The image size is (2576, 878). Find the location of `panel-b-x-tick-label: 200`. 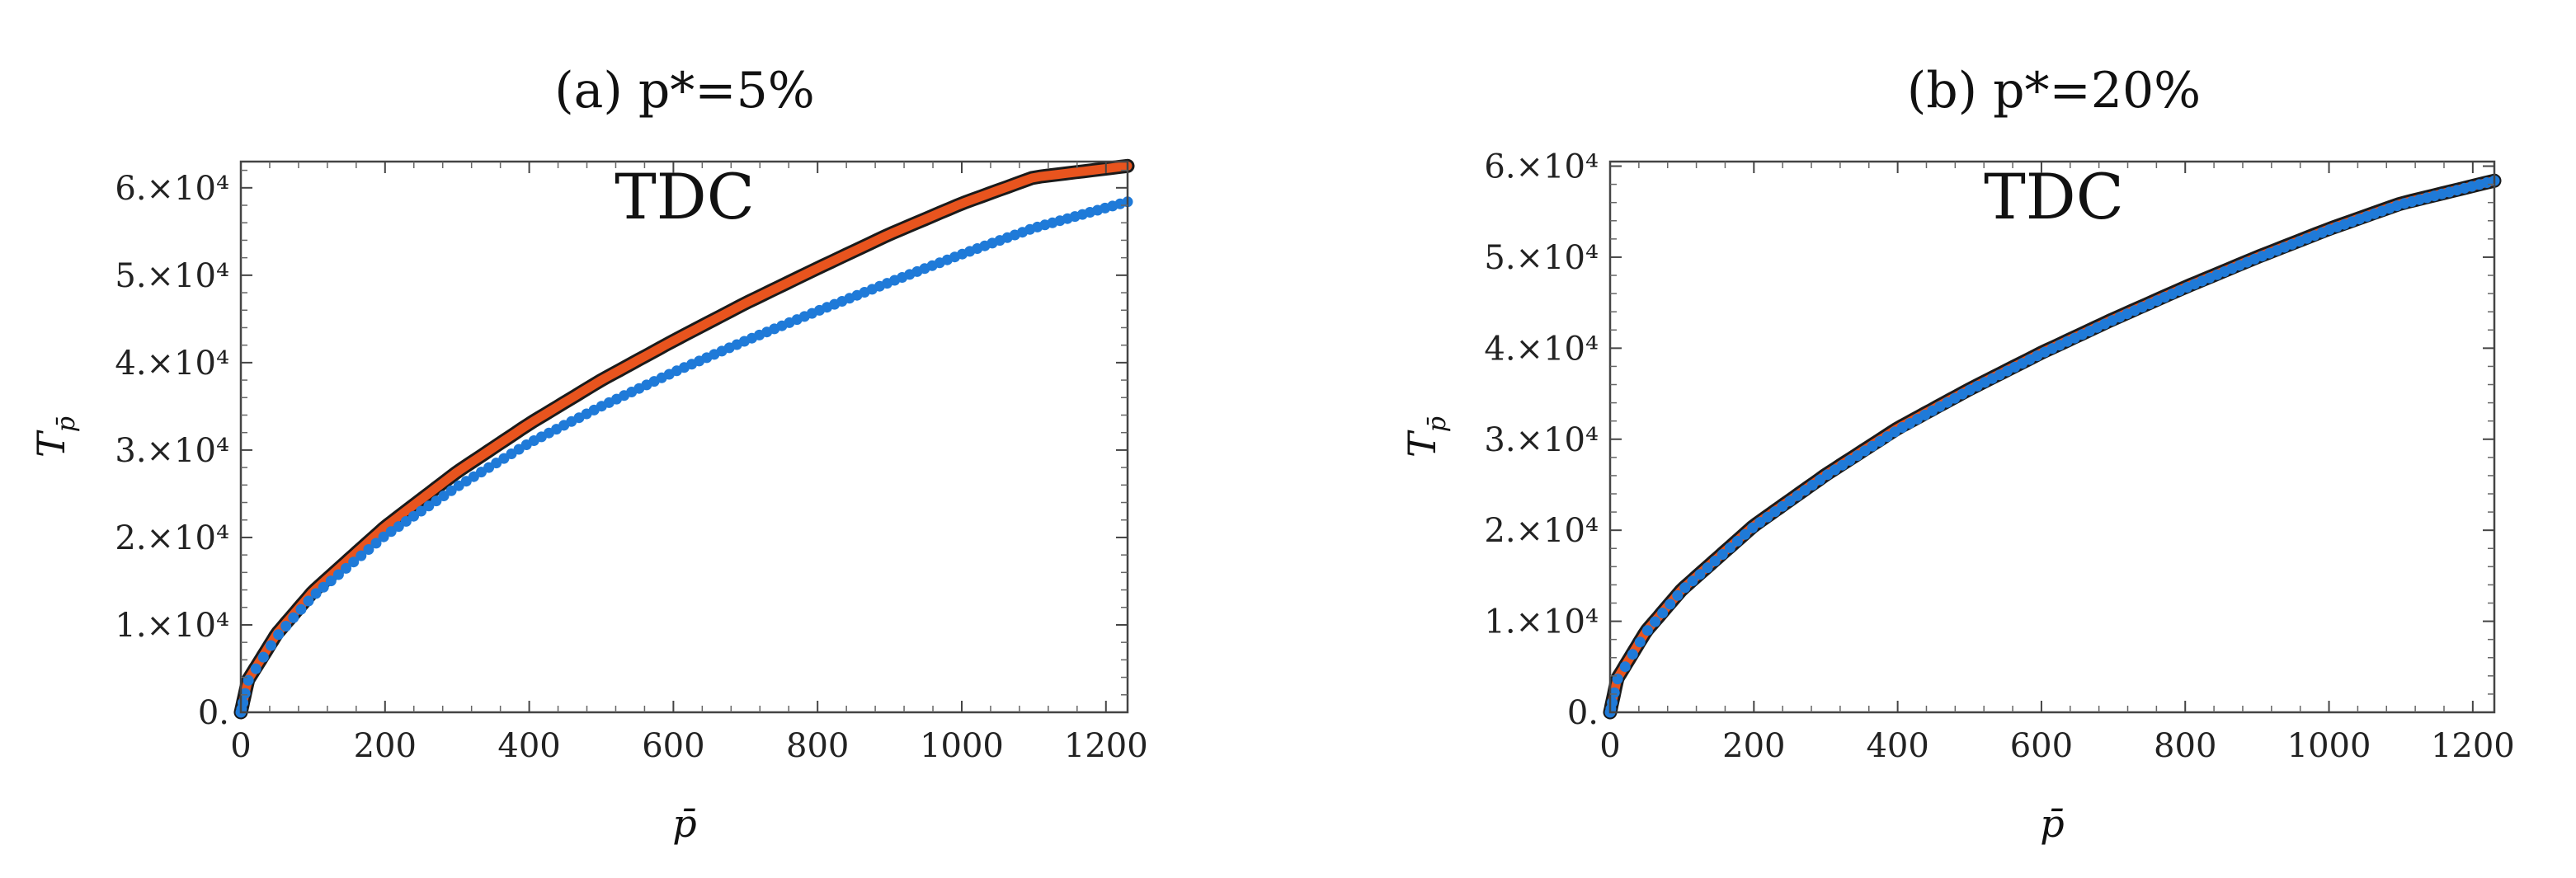

panel-b-x-tick-label: 200 is located at coordinates (1753, 746).